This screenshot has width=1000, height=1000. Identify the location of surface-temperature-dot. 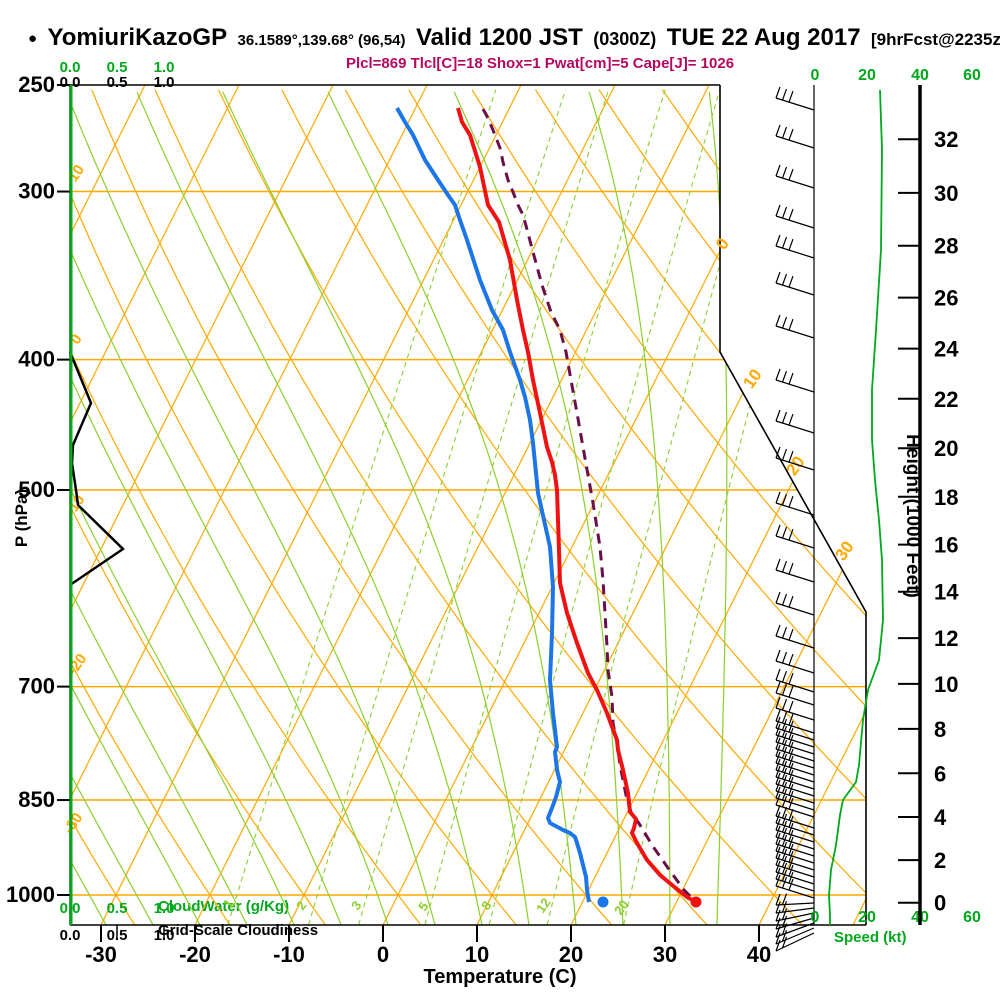
(696, 902).